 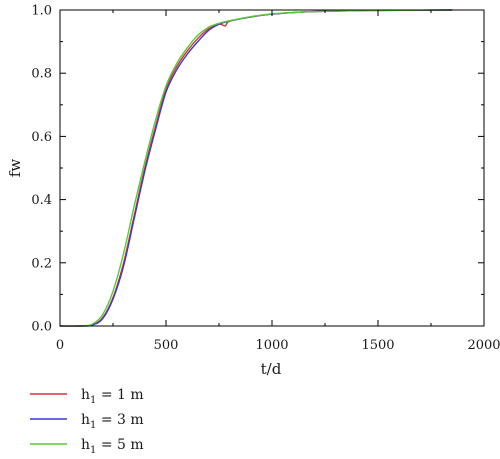 What do you see at coordinates (41, 263) in the screenshot?
I see `y-tick-label: 0.2` at bounding box center [41, 263].